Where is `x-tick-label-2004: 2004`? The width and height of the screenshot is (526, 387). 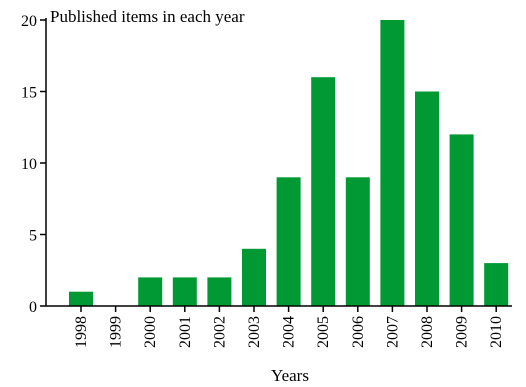 x-tick-label-2004: 2004 is located at coordinates (289, 332).